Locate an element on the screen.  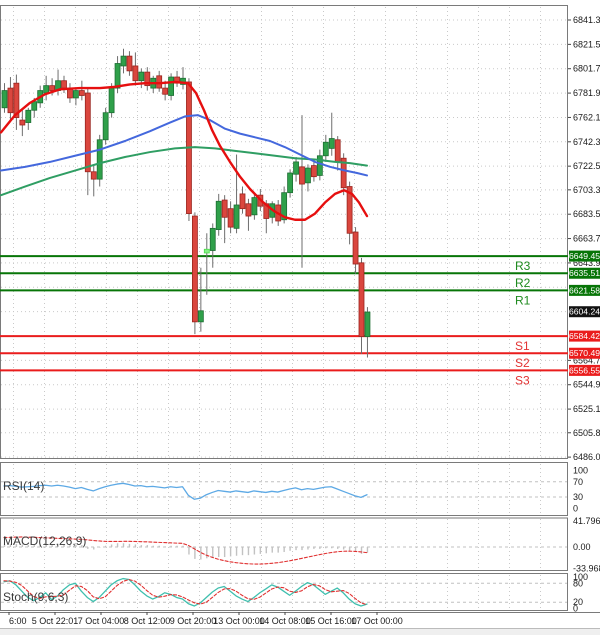
macd-tick-label: 0.00 is located at coordinates (582, 547).